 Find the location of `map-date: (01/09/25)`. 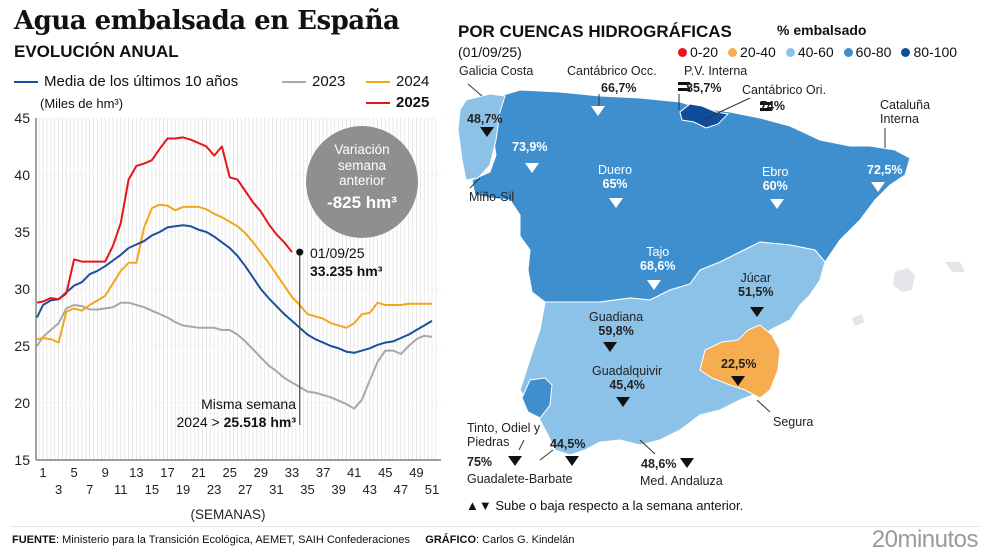

map-date: (01/09/25) is located at coordinates (490, 52).